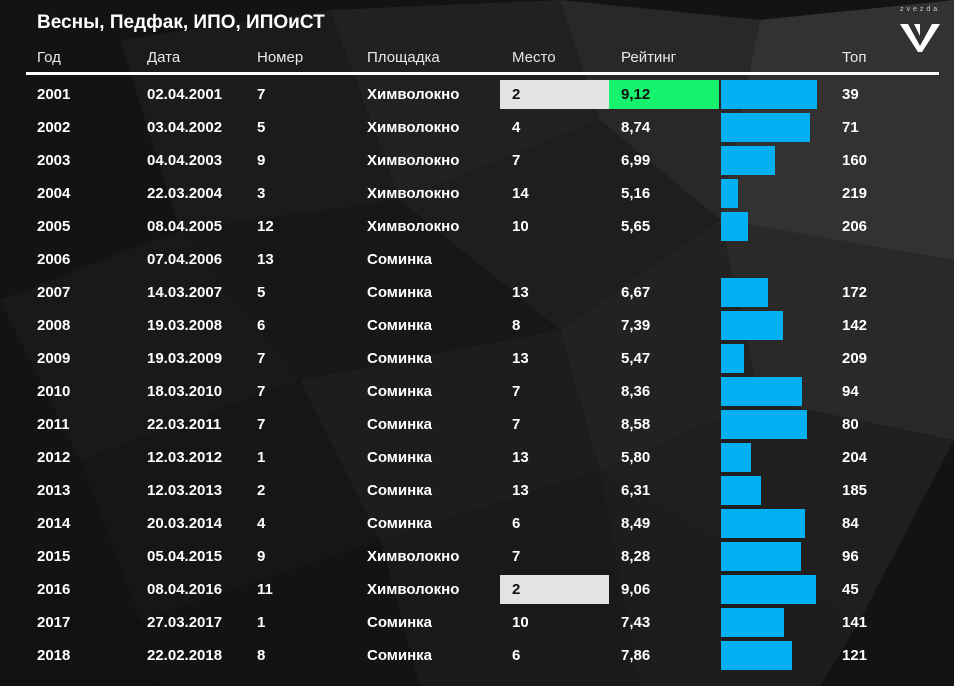 The width and height of the screenshot is (954, 686). Describe the element at coordinates (477, 193) in the screenshot. I see `table-row: 2004 22.03.2004 3 Химволокно 14 5,16 219` at that location.